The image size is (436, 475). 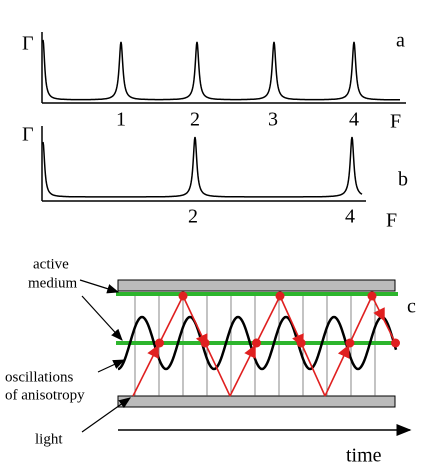 What do you see at coordinates (411, 307) in the screenshot?
I see `panel-label: c` at bounding box center [411, 307].